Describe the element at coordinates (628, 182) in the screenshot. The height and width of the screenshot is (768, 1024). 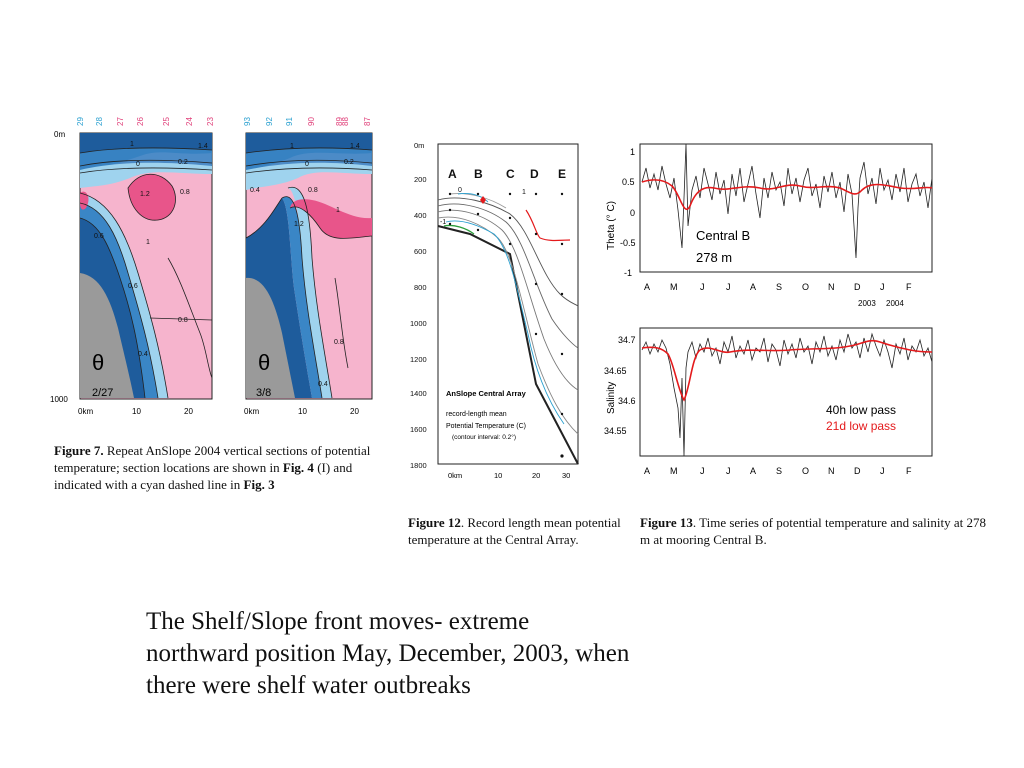
I see `fig13-top-ytick: 0.5` at that location.